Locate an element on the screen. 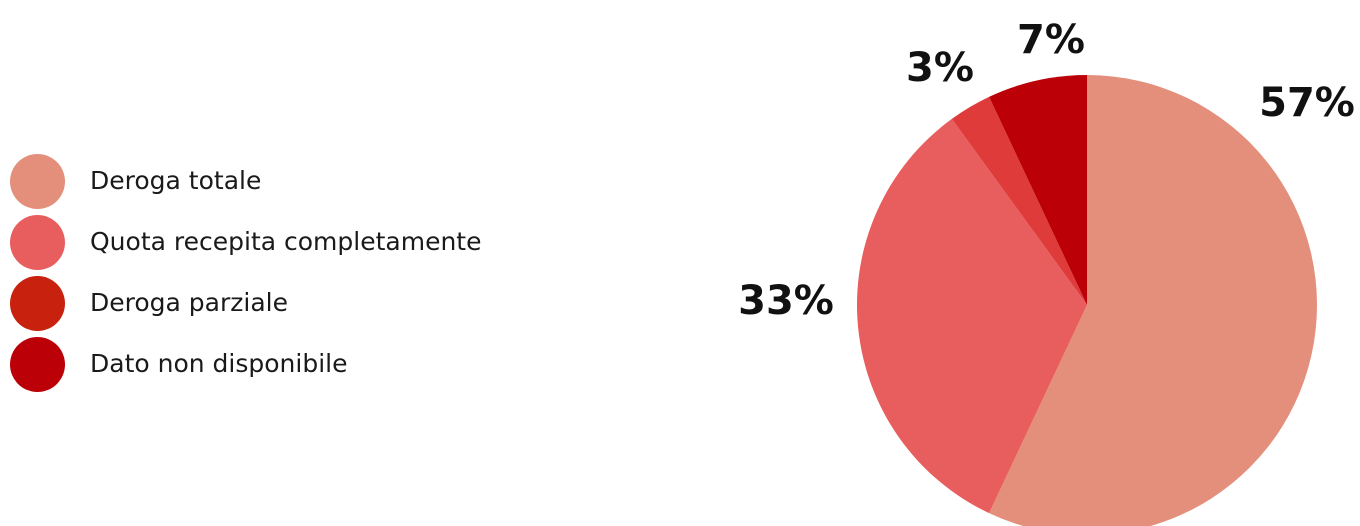  slice-value-label: 33% is located at coordinates (786, 301).